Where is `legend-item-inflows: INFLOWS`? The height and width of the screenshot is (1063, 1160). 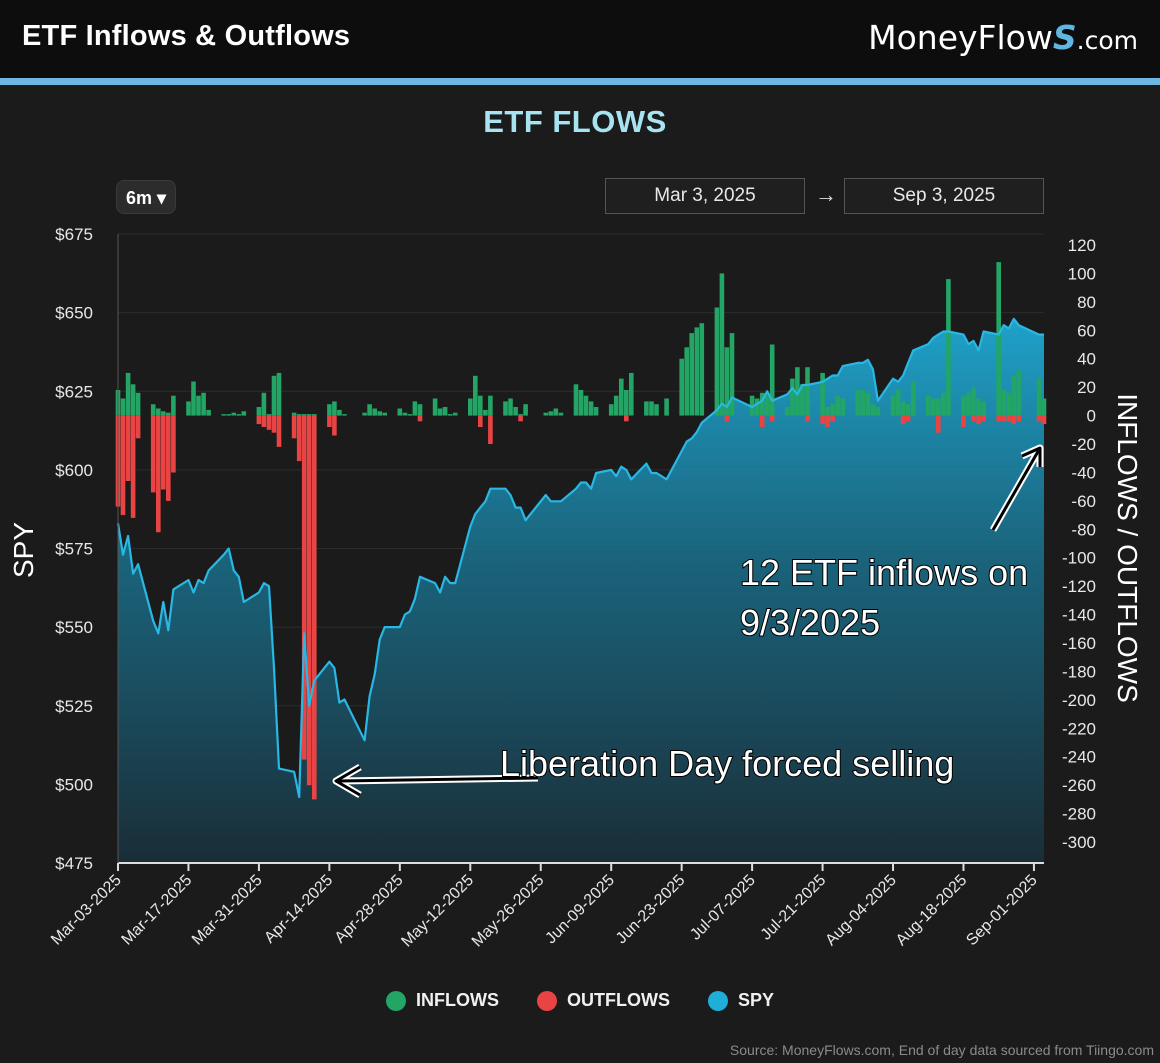 legend-item-inflows: INFLOWS is located at coordinates (442, 1000).